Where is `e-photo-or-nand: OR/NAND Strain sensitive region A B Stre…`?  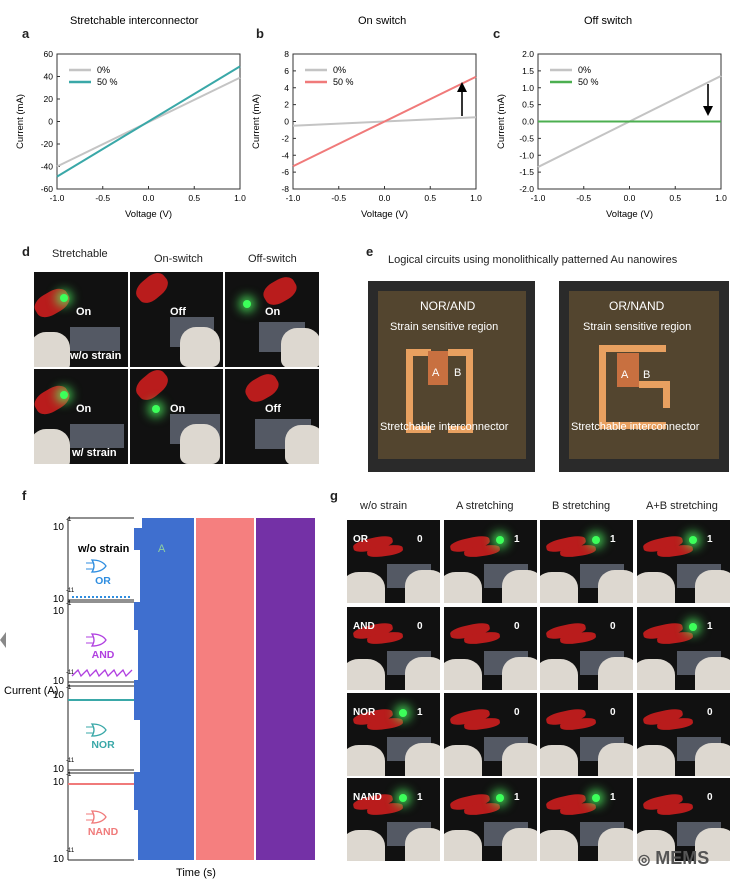 e-photo-or-nand: OR/NAND Strain sensitive region A B Stre… is located at coordinates (644, 376).